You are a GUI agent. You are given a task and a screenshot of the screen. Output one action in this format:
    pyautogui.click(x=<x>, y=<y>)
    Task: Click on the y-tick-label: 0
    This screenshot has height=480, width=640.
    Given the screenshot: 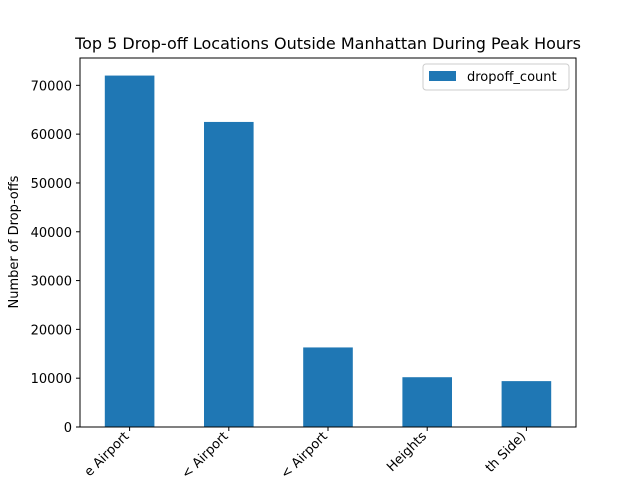 What is the action you would take?
    pyautogui.click(x=68, y=428)
    